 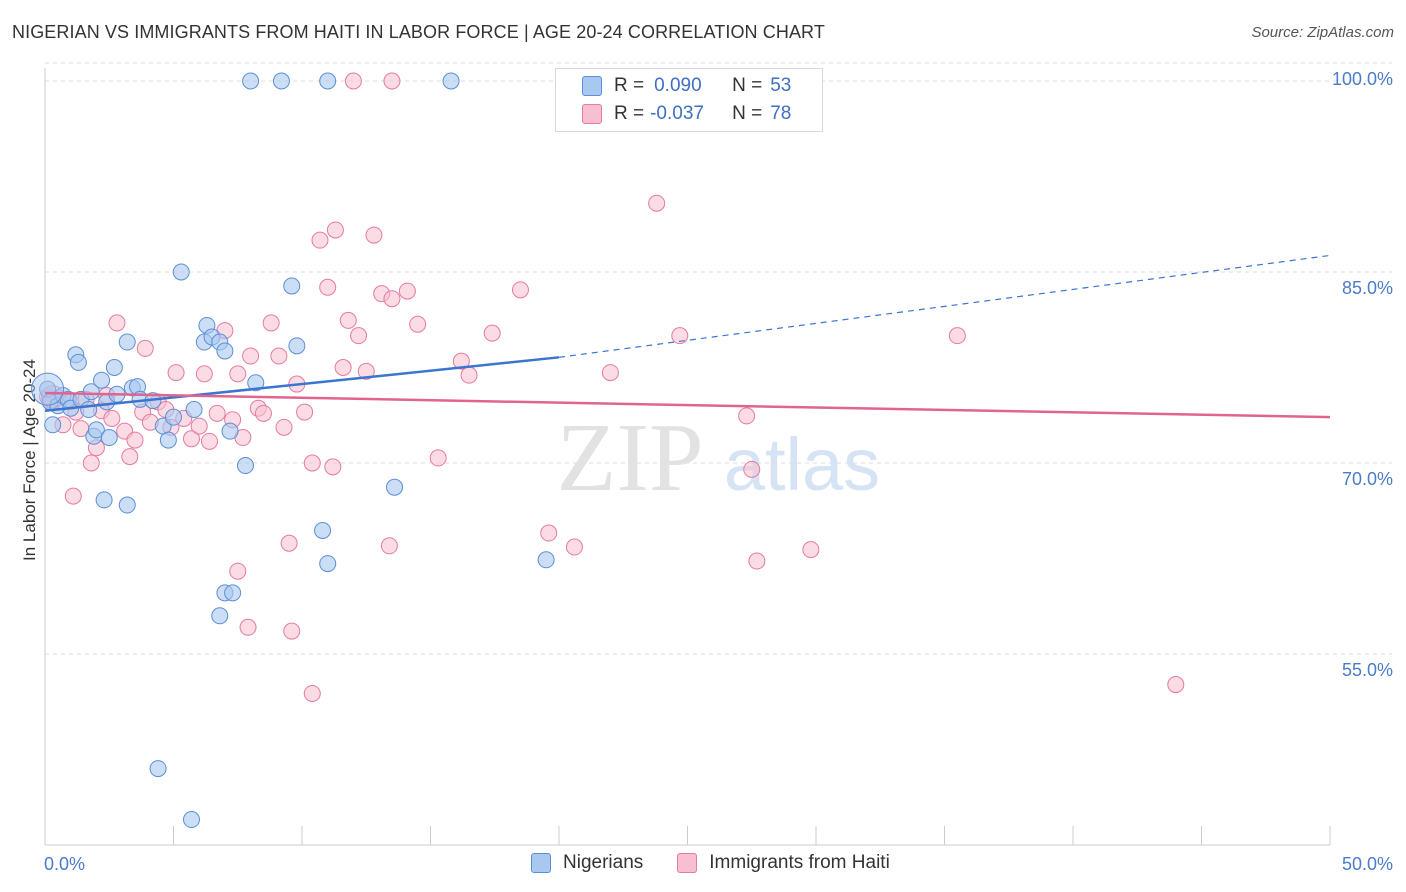 What do you see at coordinates (541, 863) in the screenshot?
I see `legend-swatch-blue` at bounding box center [541, 863].